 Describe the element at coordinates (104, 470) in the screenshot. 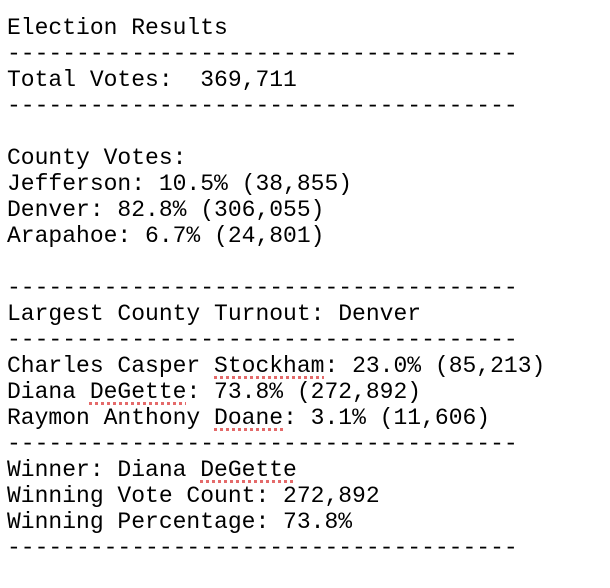

I see `text-segment: Winner: Diana` at that location.